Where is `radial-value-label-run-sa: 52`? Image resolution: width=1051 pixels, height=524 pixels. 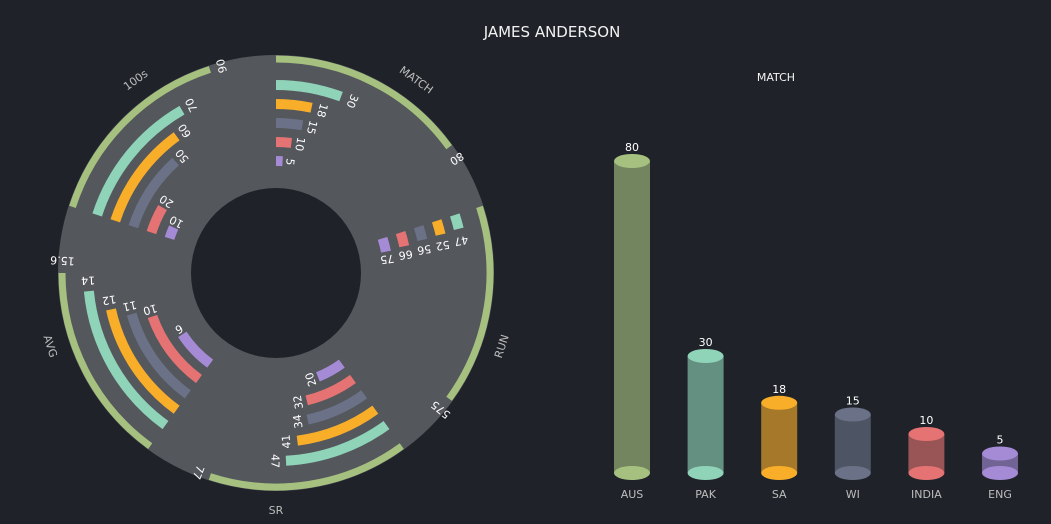 radial-value-label-run-sa: 52 is located at coordinates (443, 245).